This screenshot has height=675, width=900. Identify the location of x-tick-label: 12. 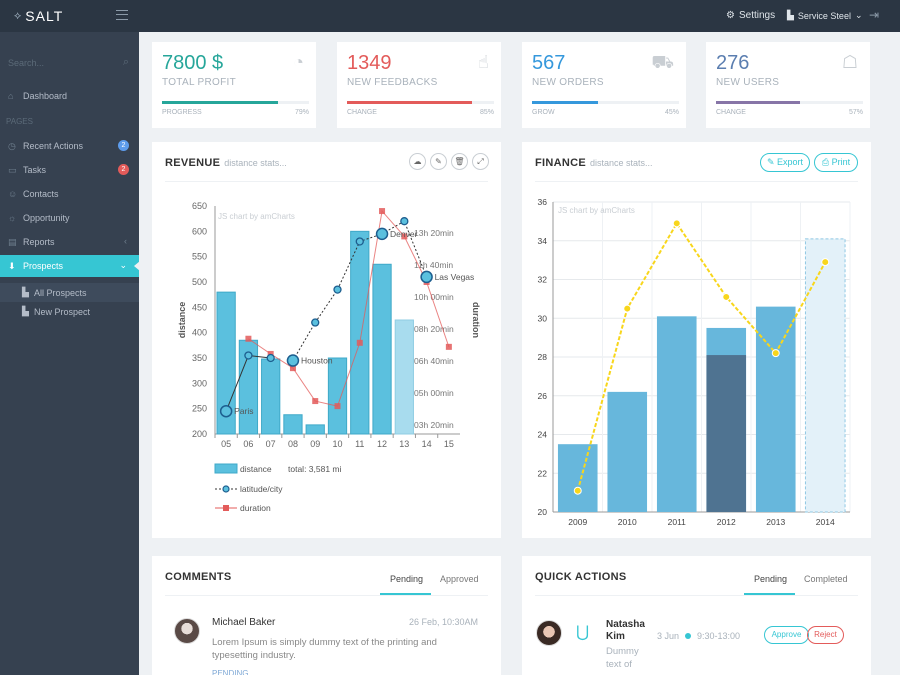
(382, 444).